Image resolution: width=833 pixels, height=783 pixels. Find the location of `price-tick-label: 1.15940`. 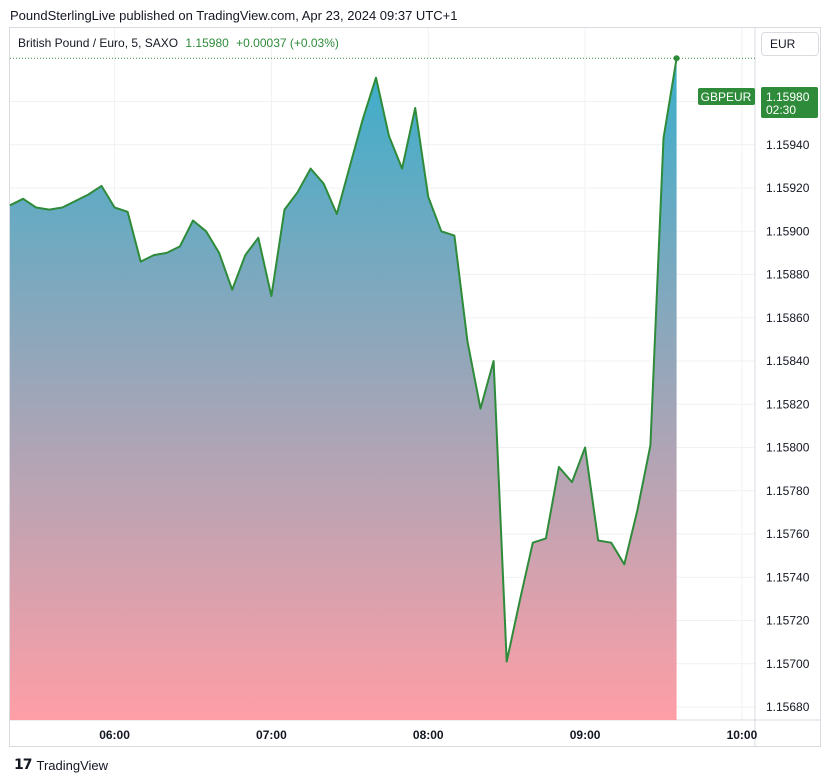

price-tick-label: 1.15940 is located at coordinates (788, 145).